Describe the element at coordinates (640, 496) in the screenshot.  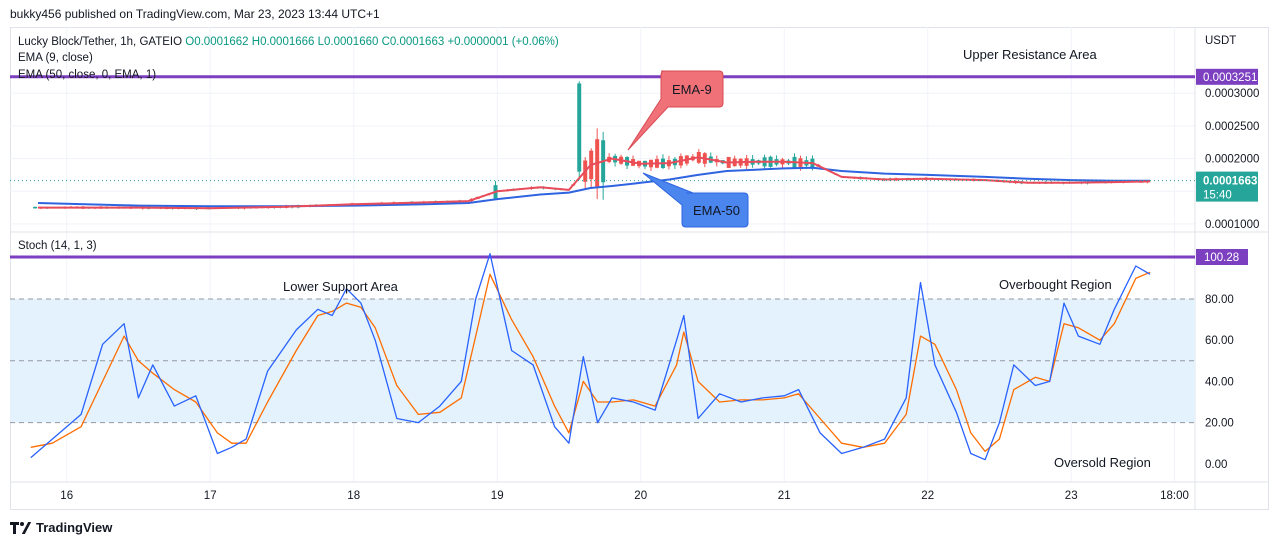
I see `time-tick-label: 20` at that location.